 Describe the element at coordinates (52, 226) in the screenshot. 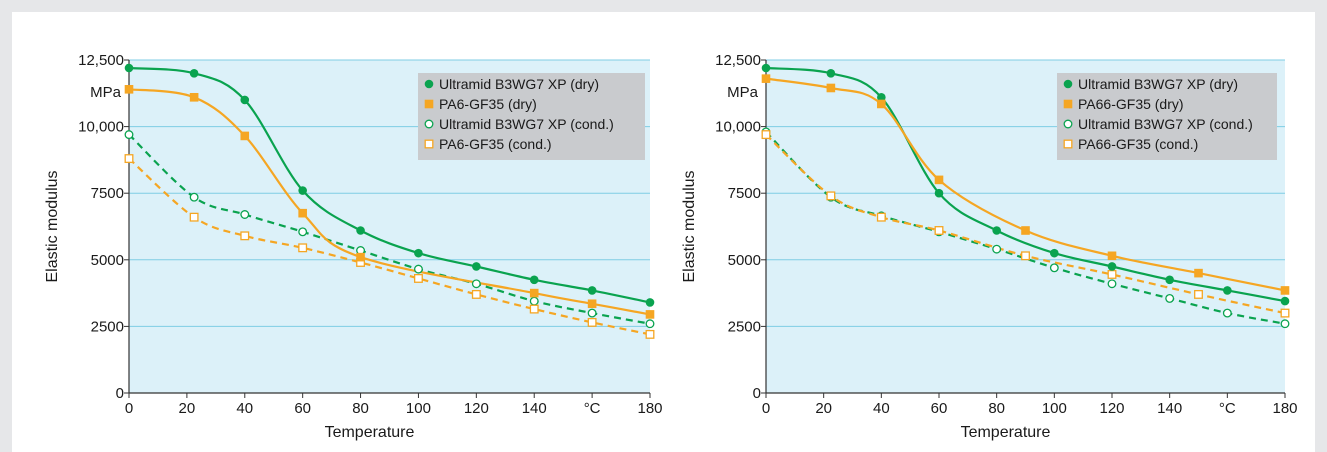

I see `y-axis-title: Elastic modulus` at that location.